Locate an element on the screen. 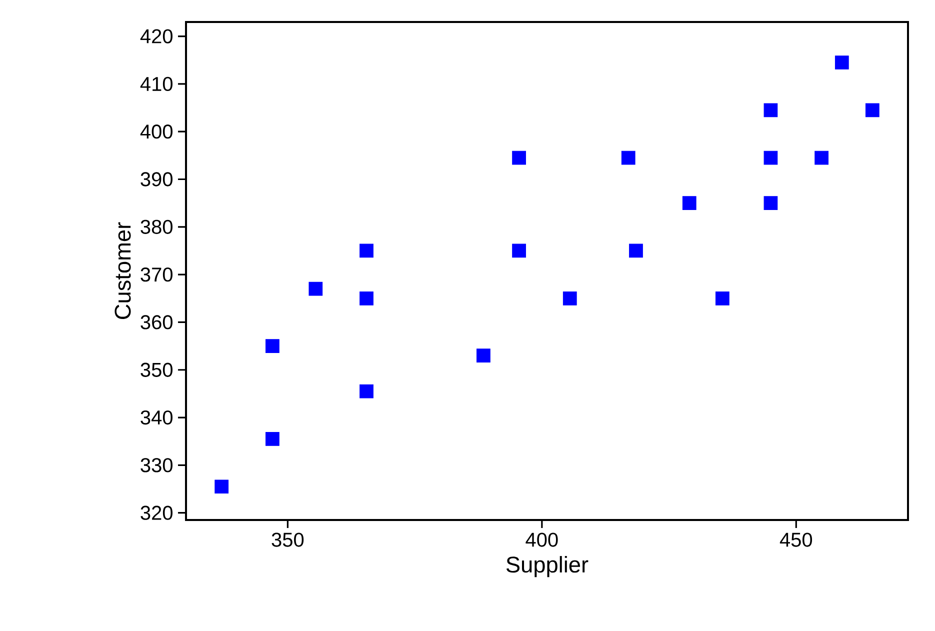  x-tick-label: 450 is located at coordinates (796, 539).